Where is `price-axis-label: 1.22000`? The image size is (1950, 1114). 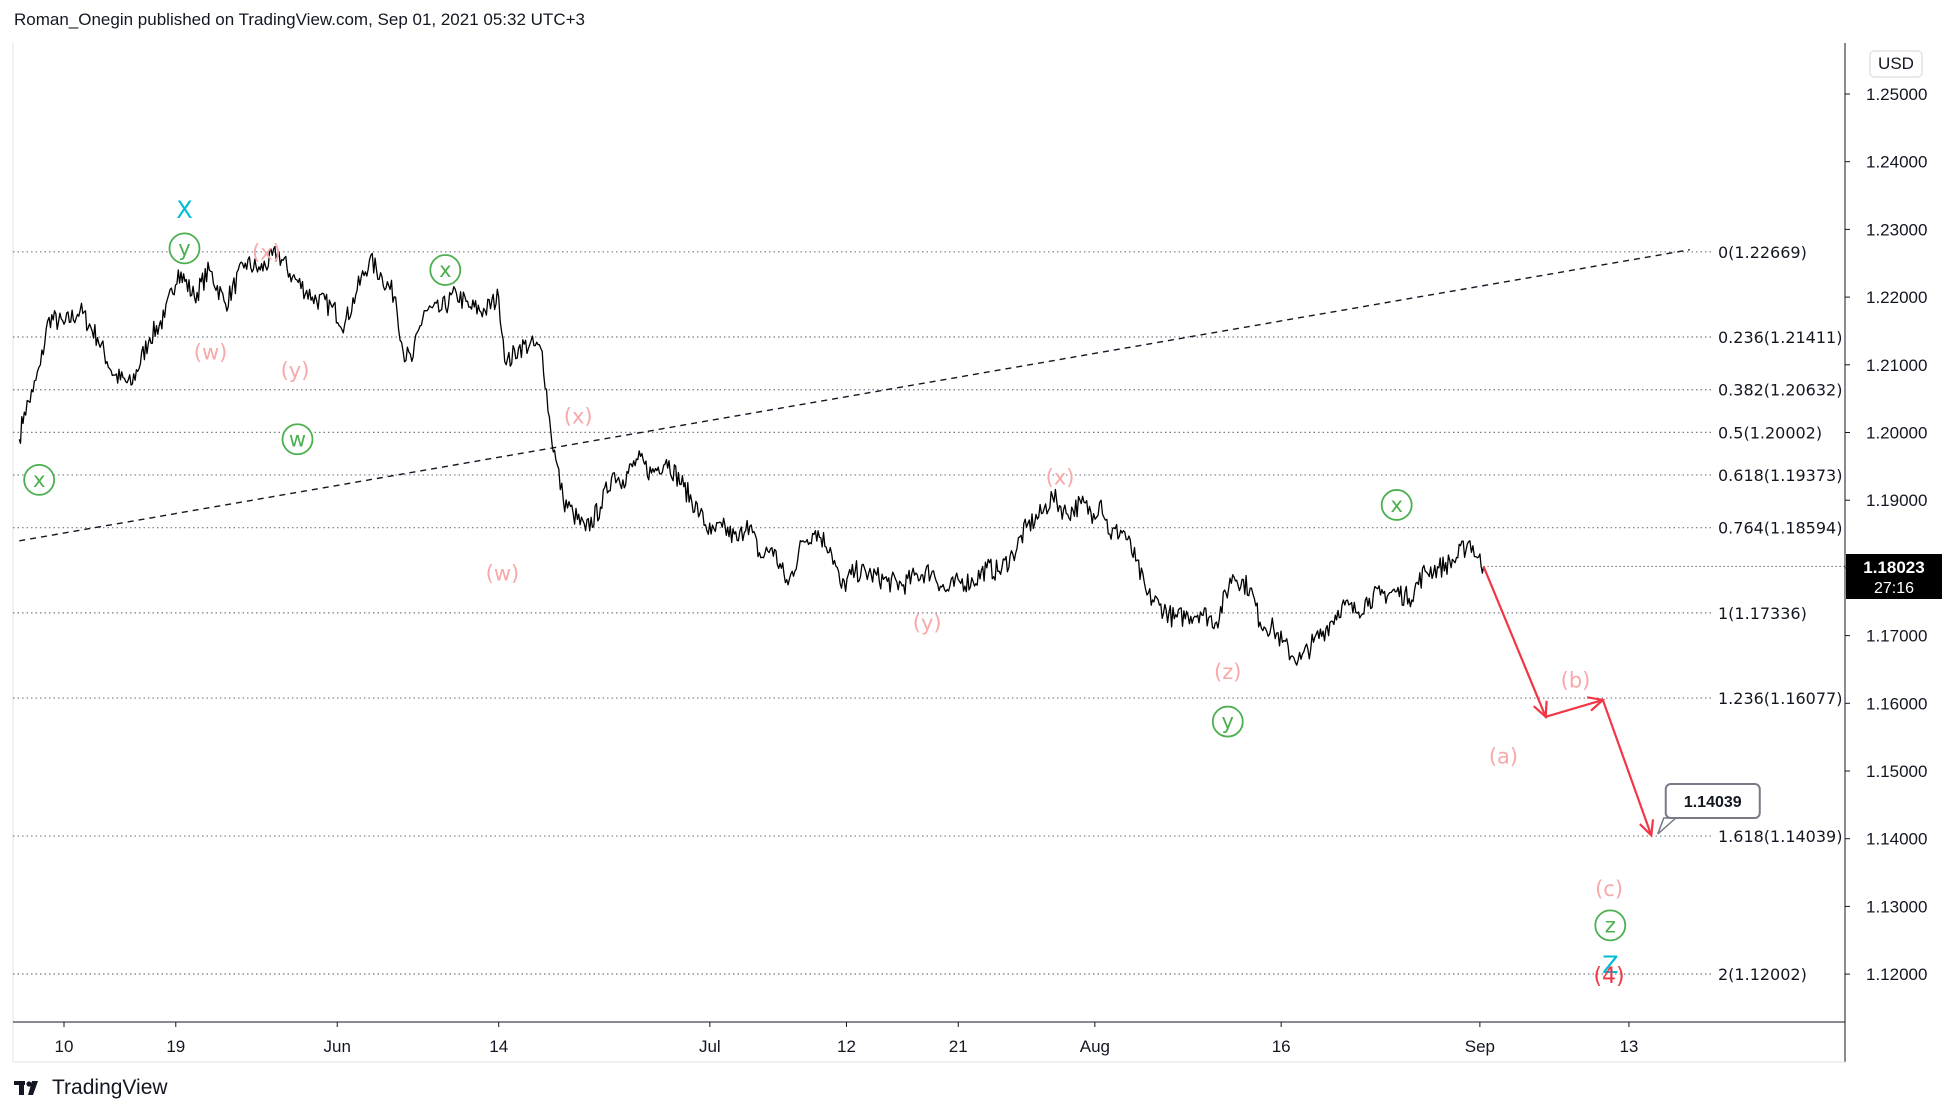 price-axis-label: 1.22000 is located at coordinates (1896, 297).